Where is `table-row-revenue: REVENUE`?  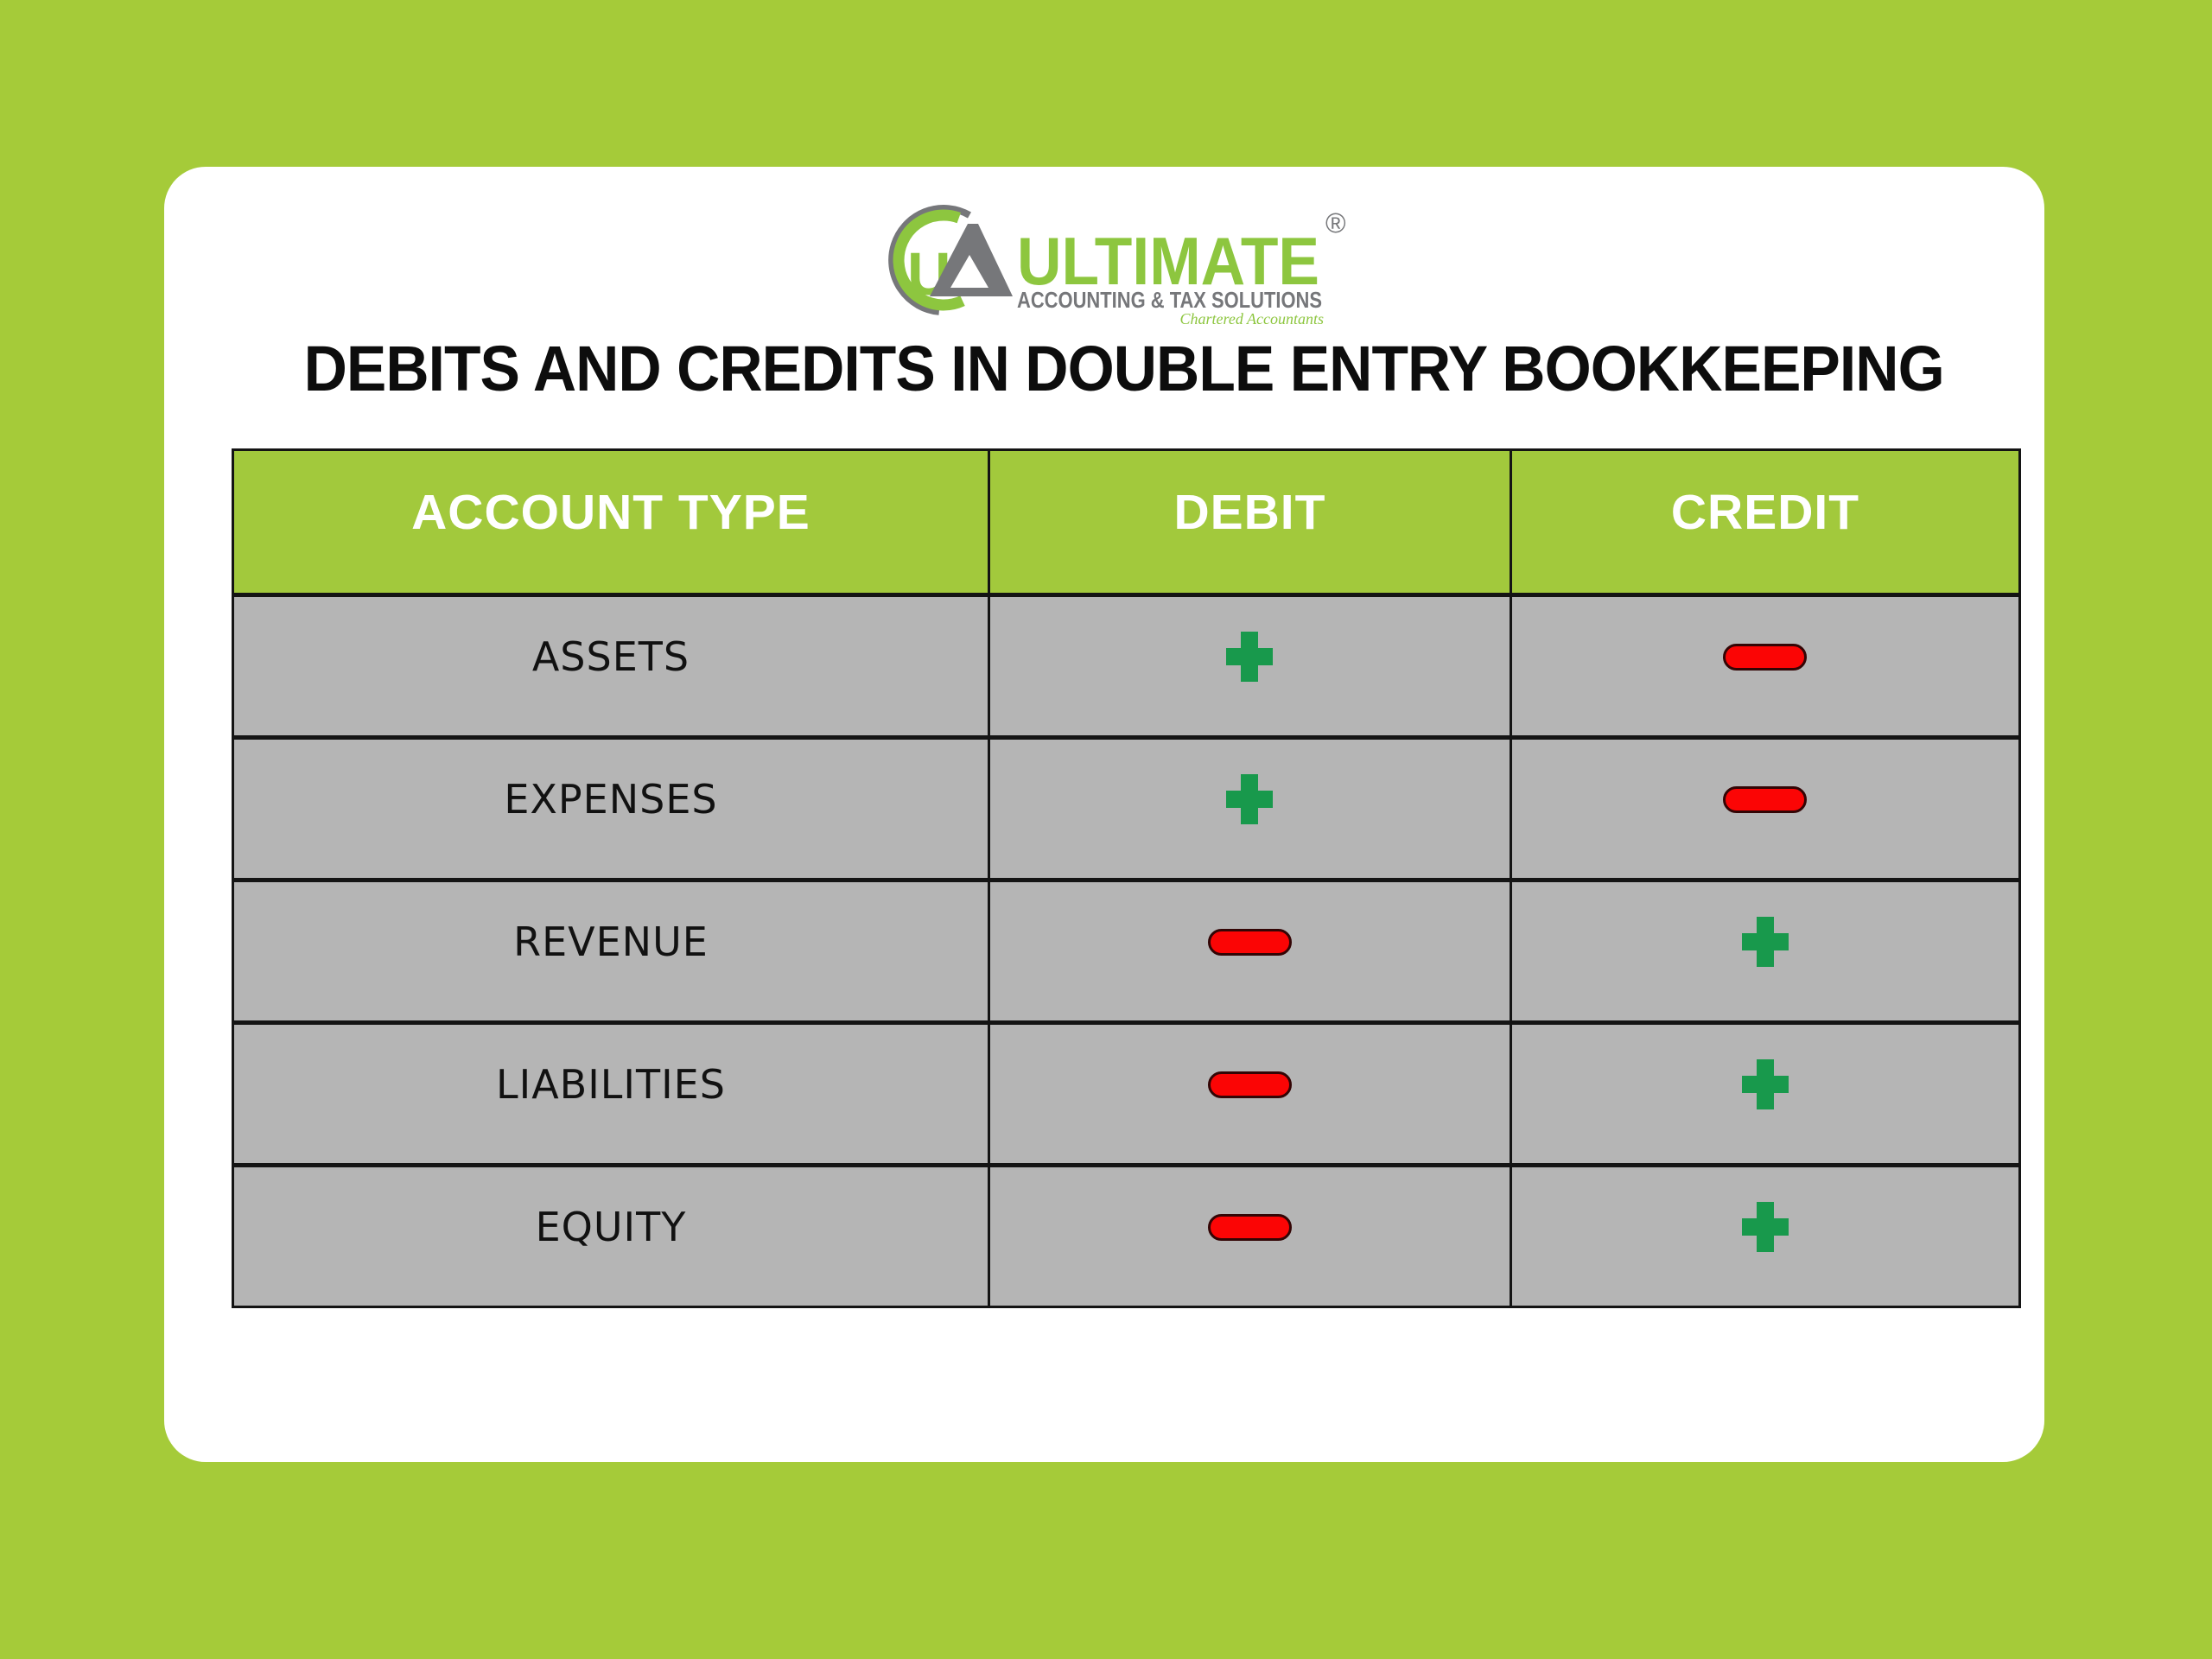
table-row-revenue: REVENUE is located at coordinates (1126, 949).